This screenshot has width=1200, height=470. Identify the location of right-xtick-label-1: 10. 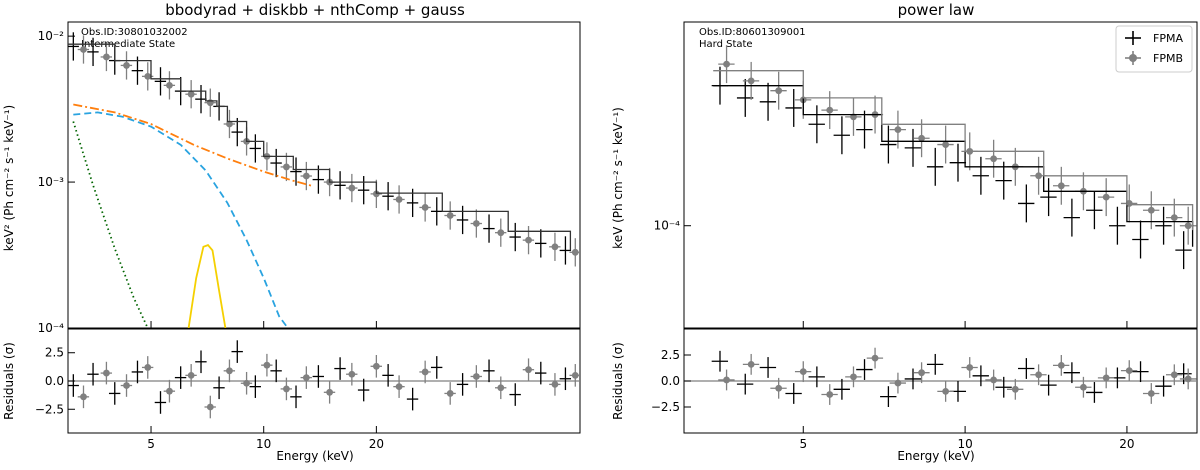
(964, 444).